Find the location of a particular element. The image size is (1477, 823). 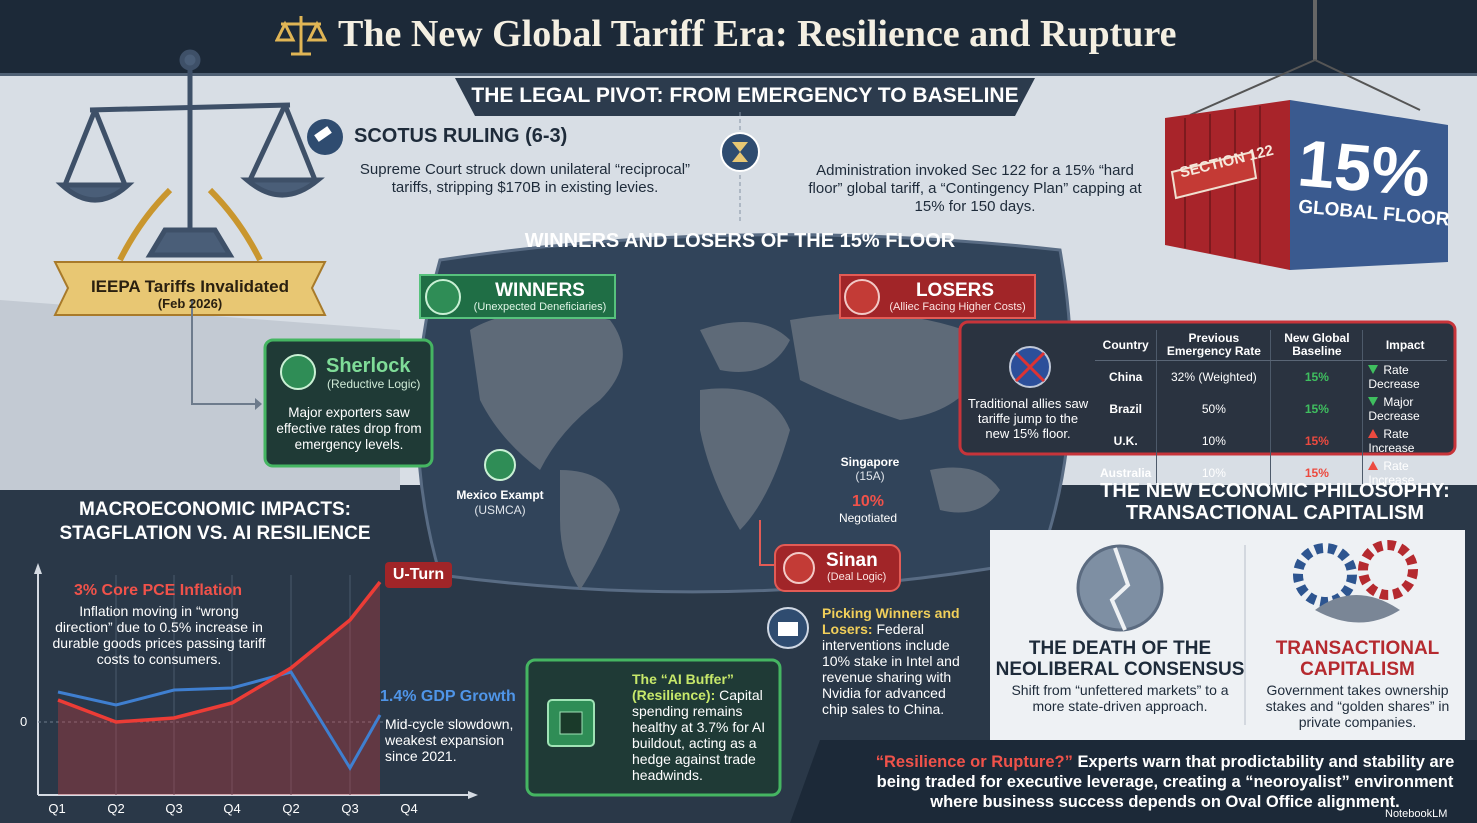

losers-title: LOSERS is located at coordinates (955, 290).